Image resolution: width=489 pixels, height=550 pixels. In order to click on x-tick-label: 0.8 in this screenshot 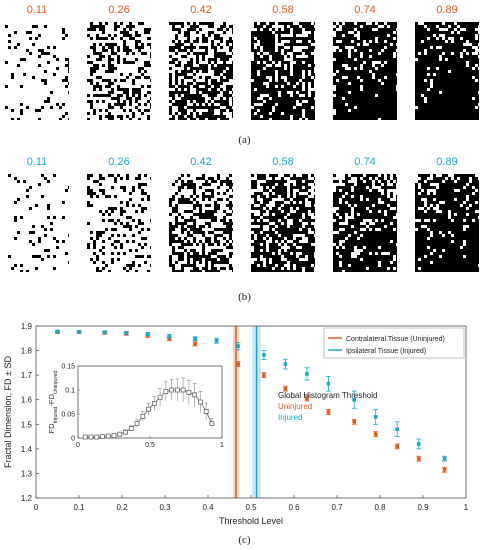, I will do `click(380, 507)`.